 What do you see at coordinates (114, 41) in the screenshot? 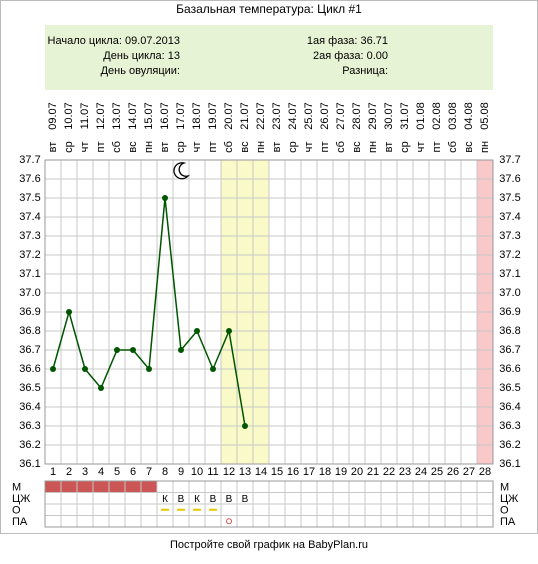
I see `info-text: Начало цикла: 09.07.2013` at bounding box center [114, 41].